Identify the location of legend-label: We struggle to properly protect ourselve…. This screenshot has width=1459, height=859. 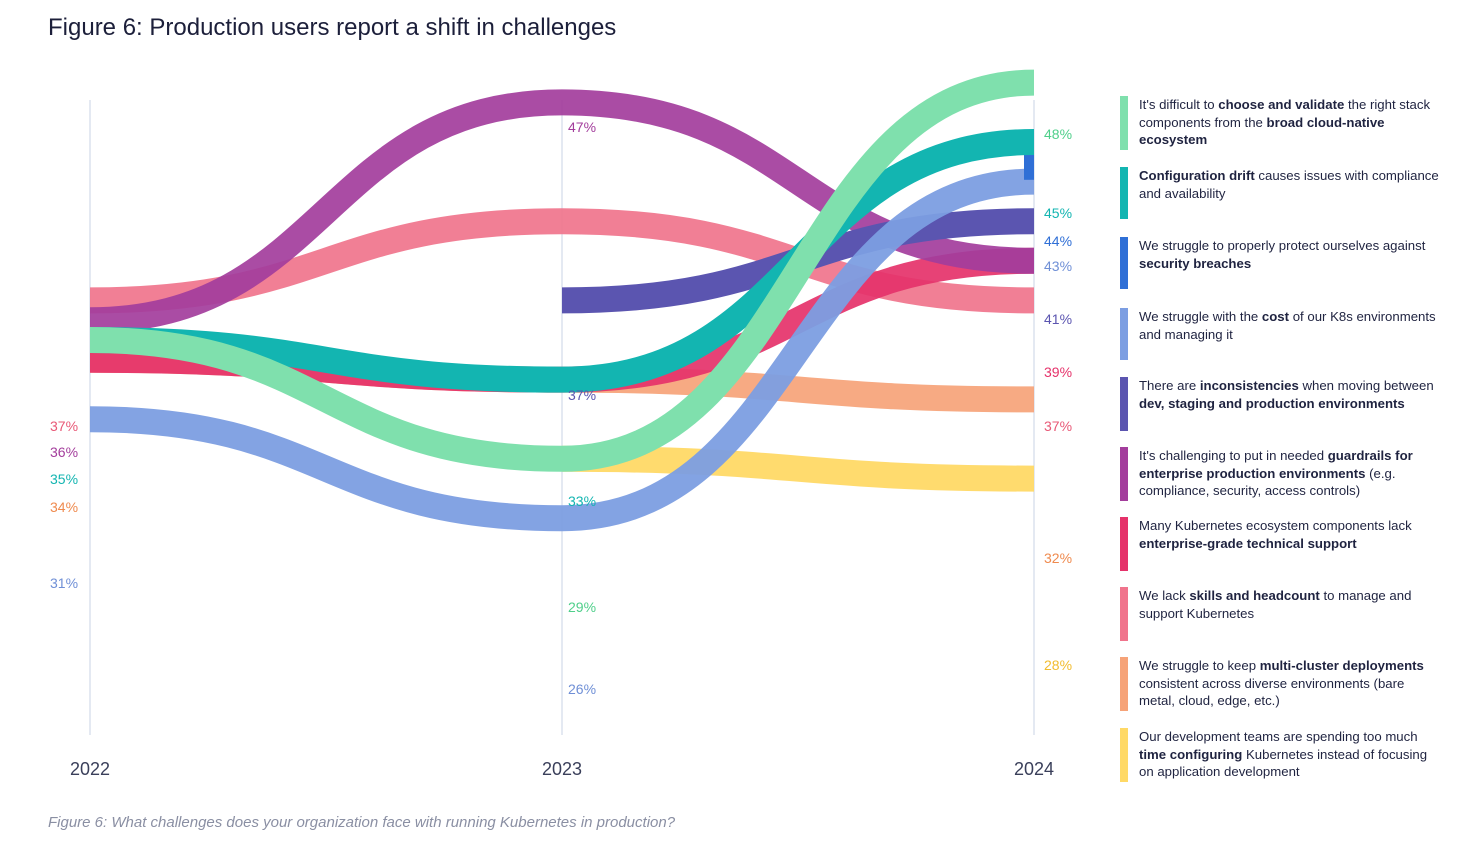
(1282, 254).